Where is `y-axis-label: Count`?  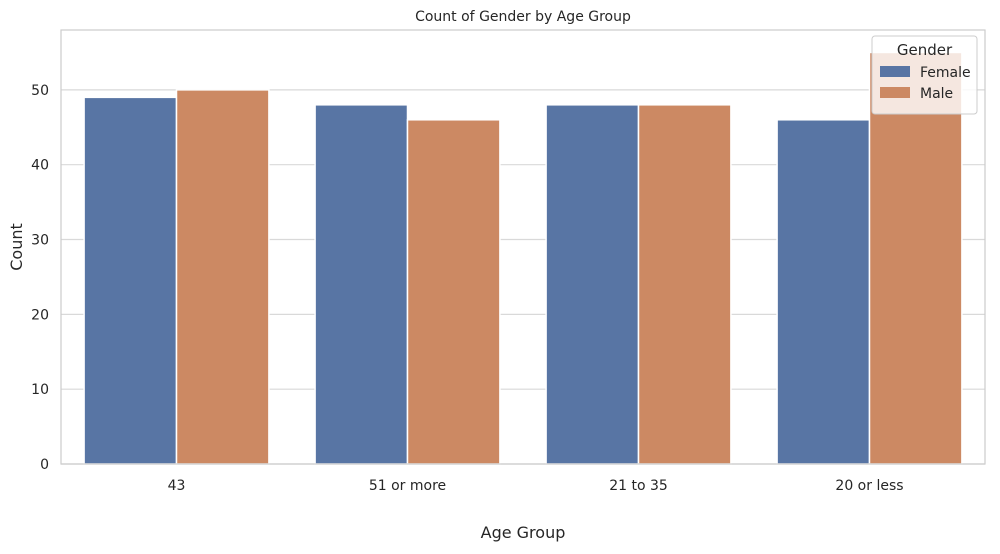 y-axis-label: Count is located at coordinates (16, 247).